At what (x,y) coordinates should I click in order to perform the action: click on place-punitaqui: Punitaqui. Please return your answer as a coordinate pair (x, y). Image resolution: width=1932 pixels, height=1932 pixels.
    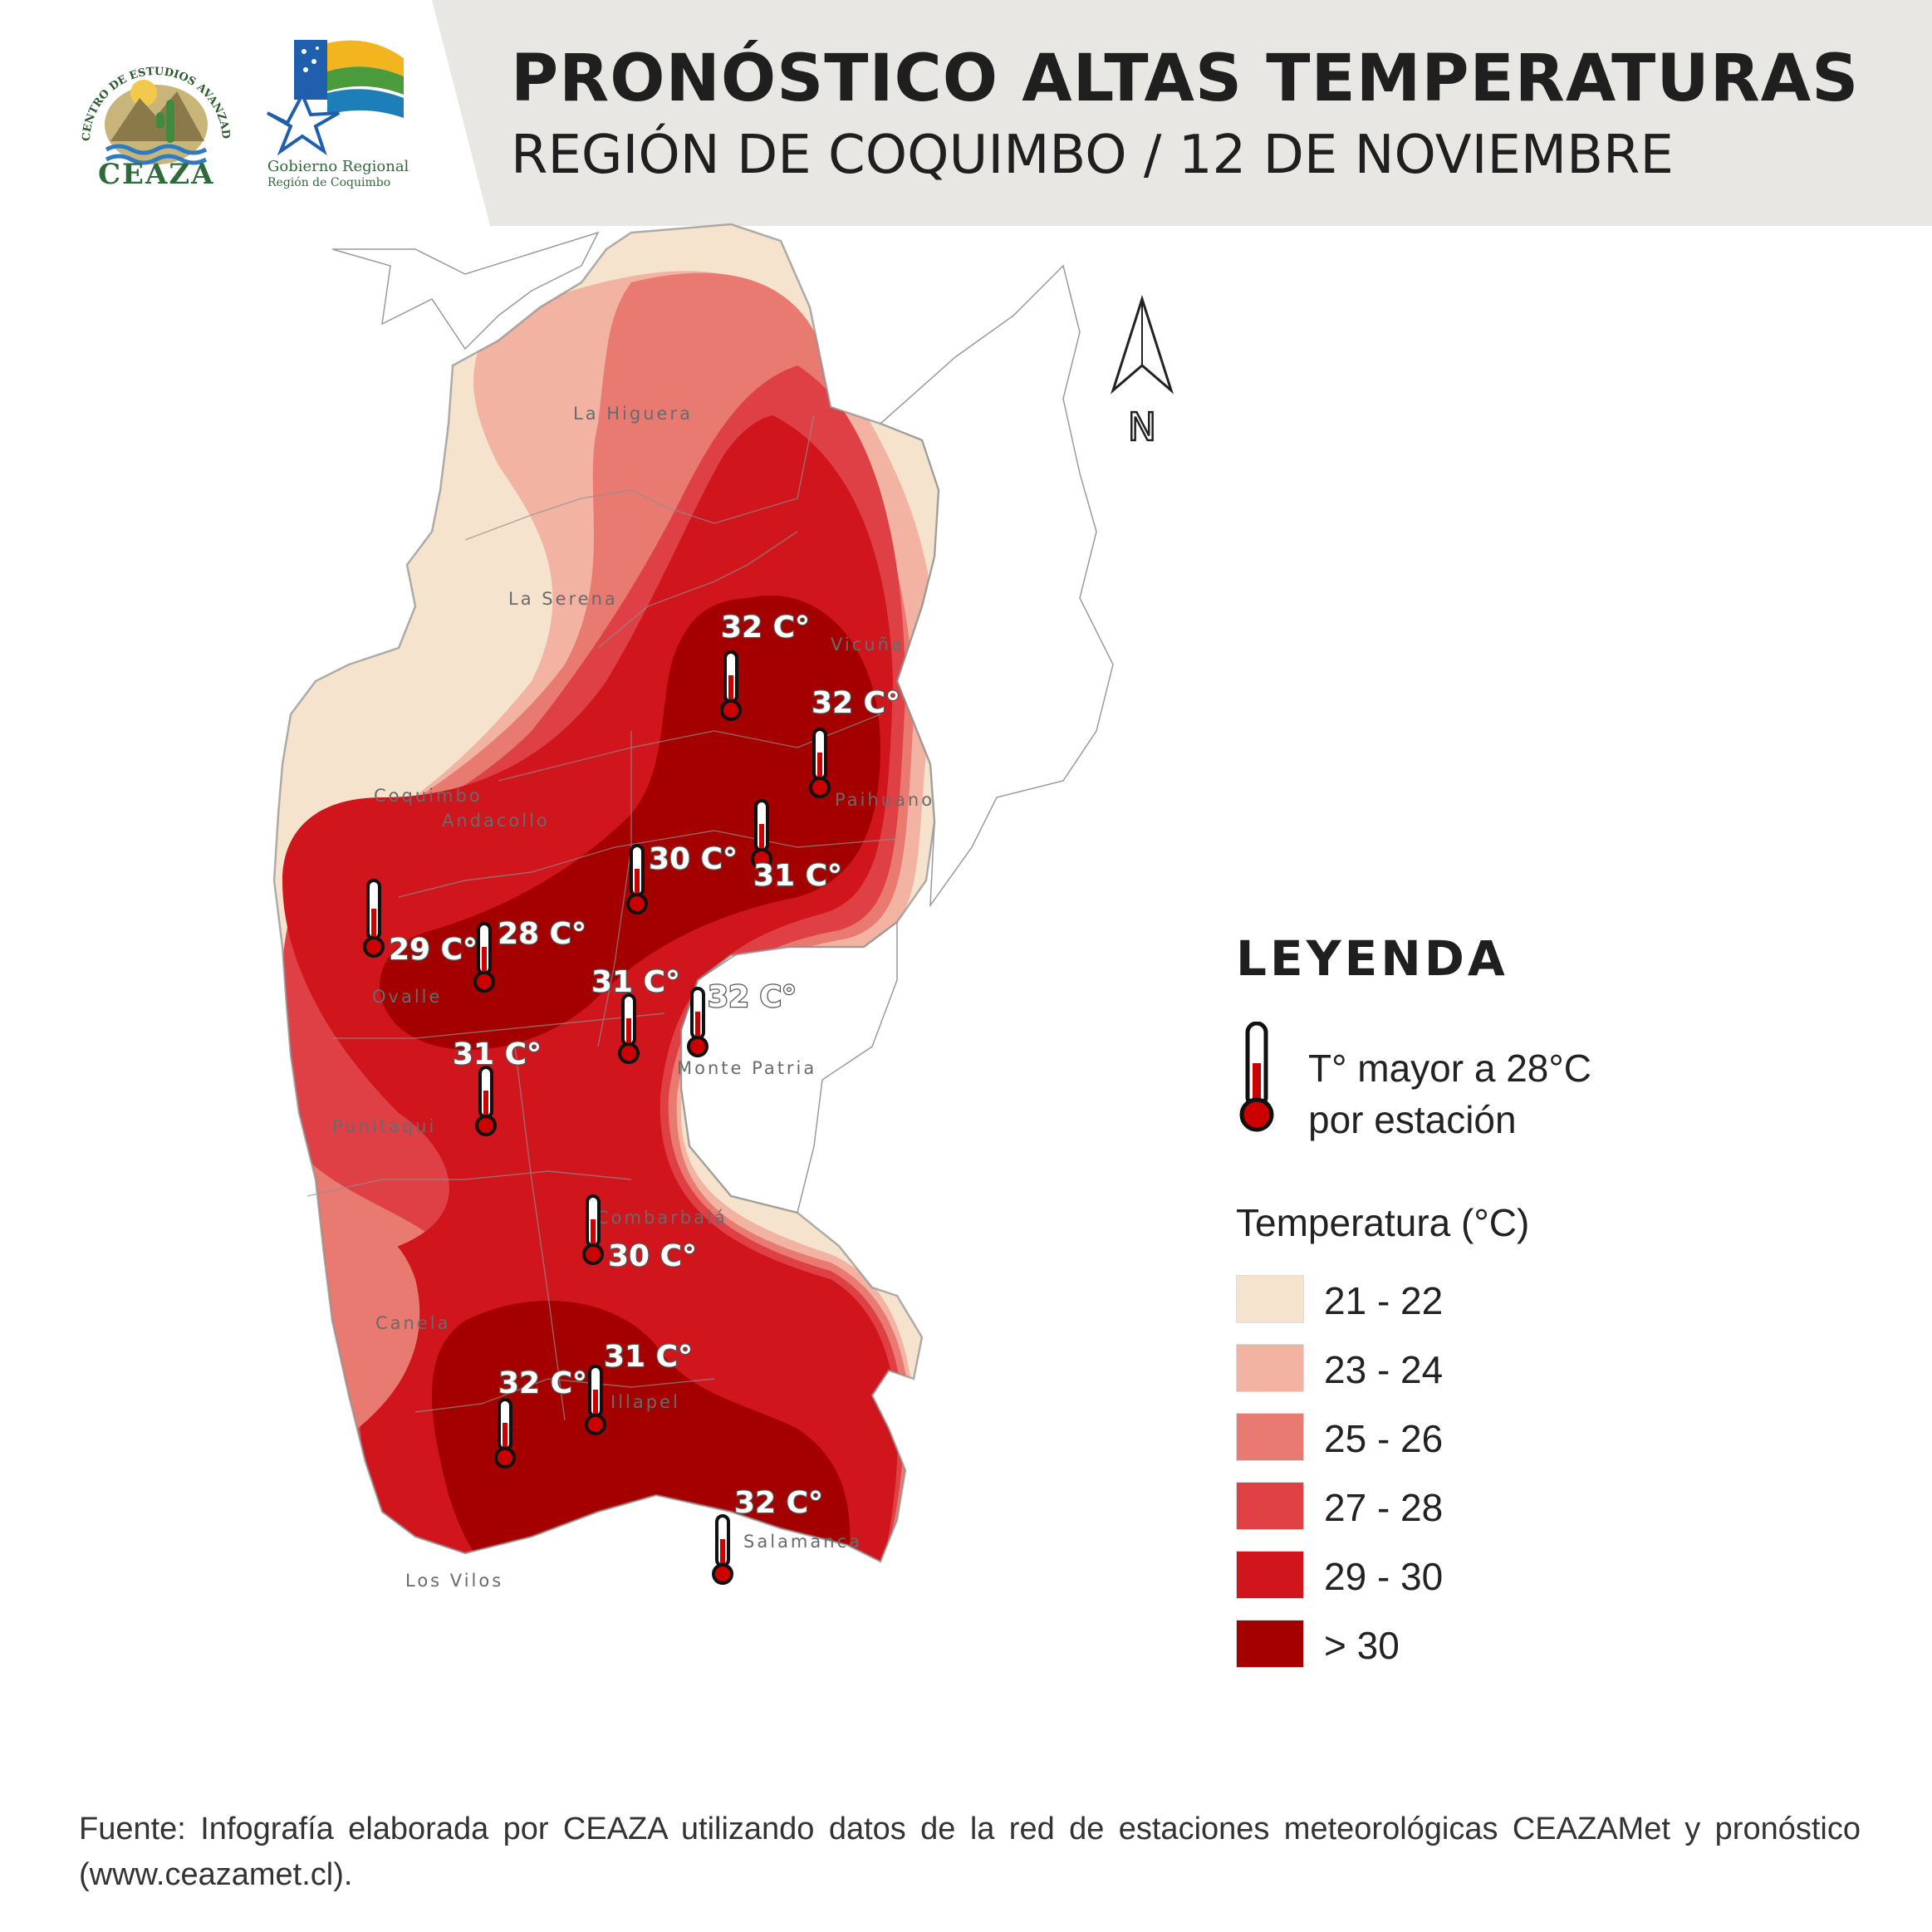
    Looking at the image, I should click on (384, 1126).